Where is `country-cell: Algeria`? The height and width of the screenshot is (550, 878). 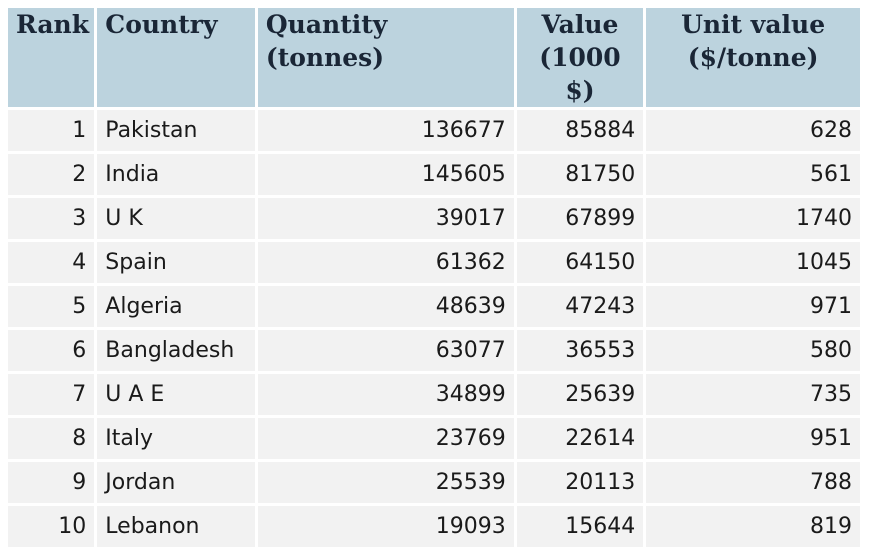
country-cell: Algeria is located at coordinates (176, 306).